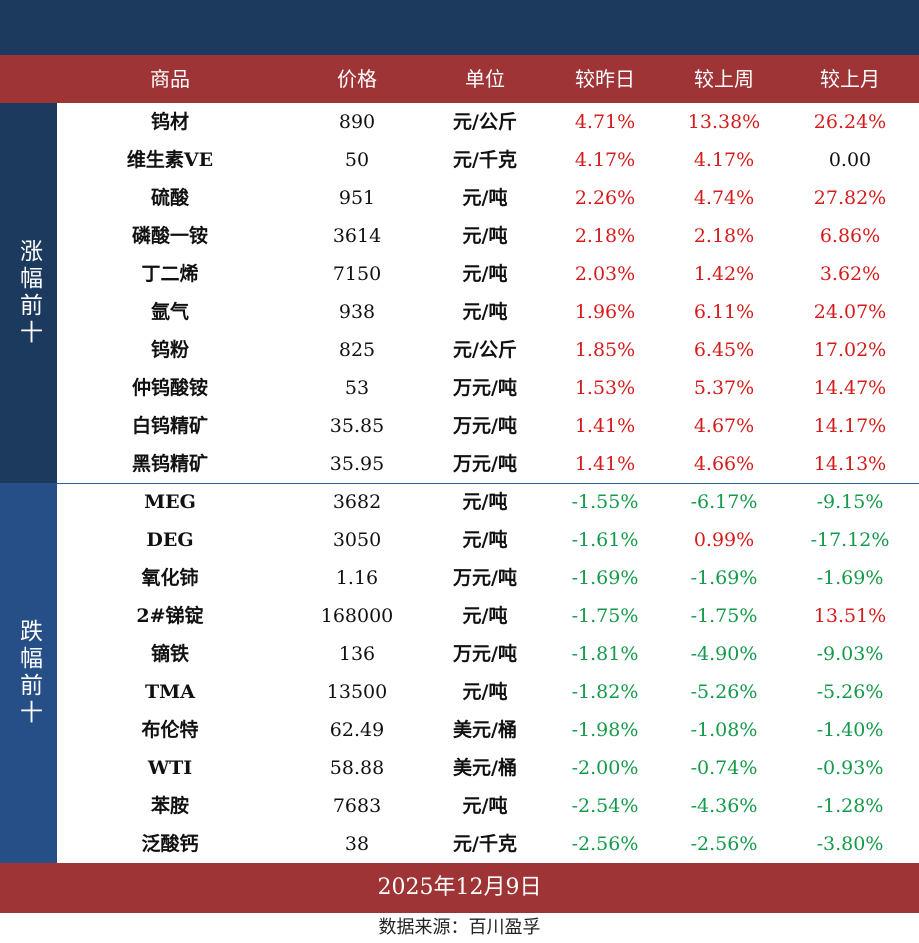 Image resolution: width=919 pixels, height=943 pixels. What do you see at coordinates (605, 730) in the screenshot?
I see `change-vs-yesterday: -1.98%` at bounding box center [605, 730].